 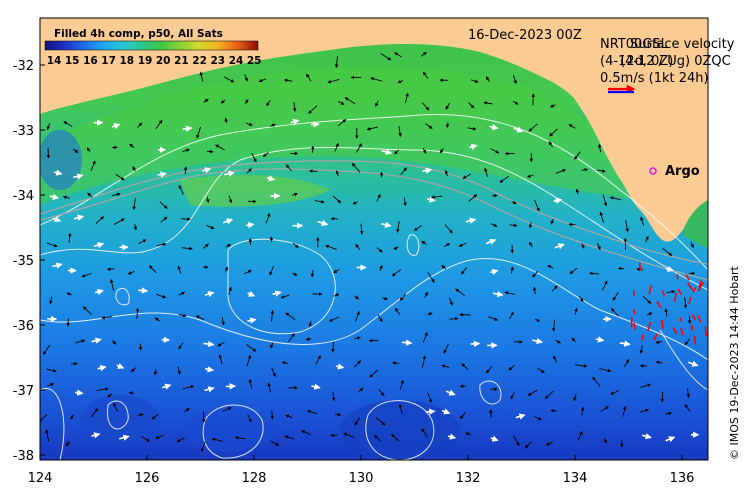 I want to click on velocity-scale-text: 0.5m/s (1kt 24h), so click(x=654, y=78).